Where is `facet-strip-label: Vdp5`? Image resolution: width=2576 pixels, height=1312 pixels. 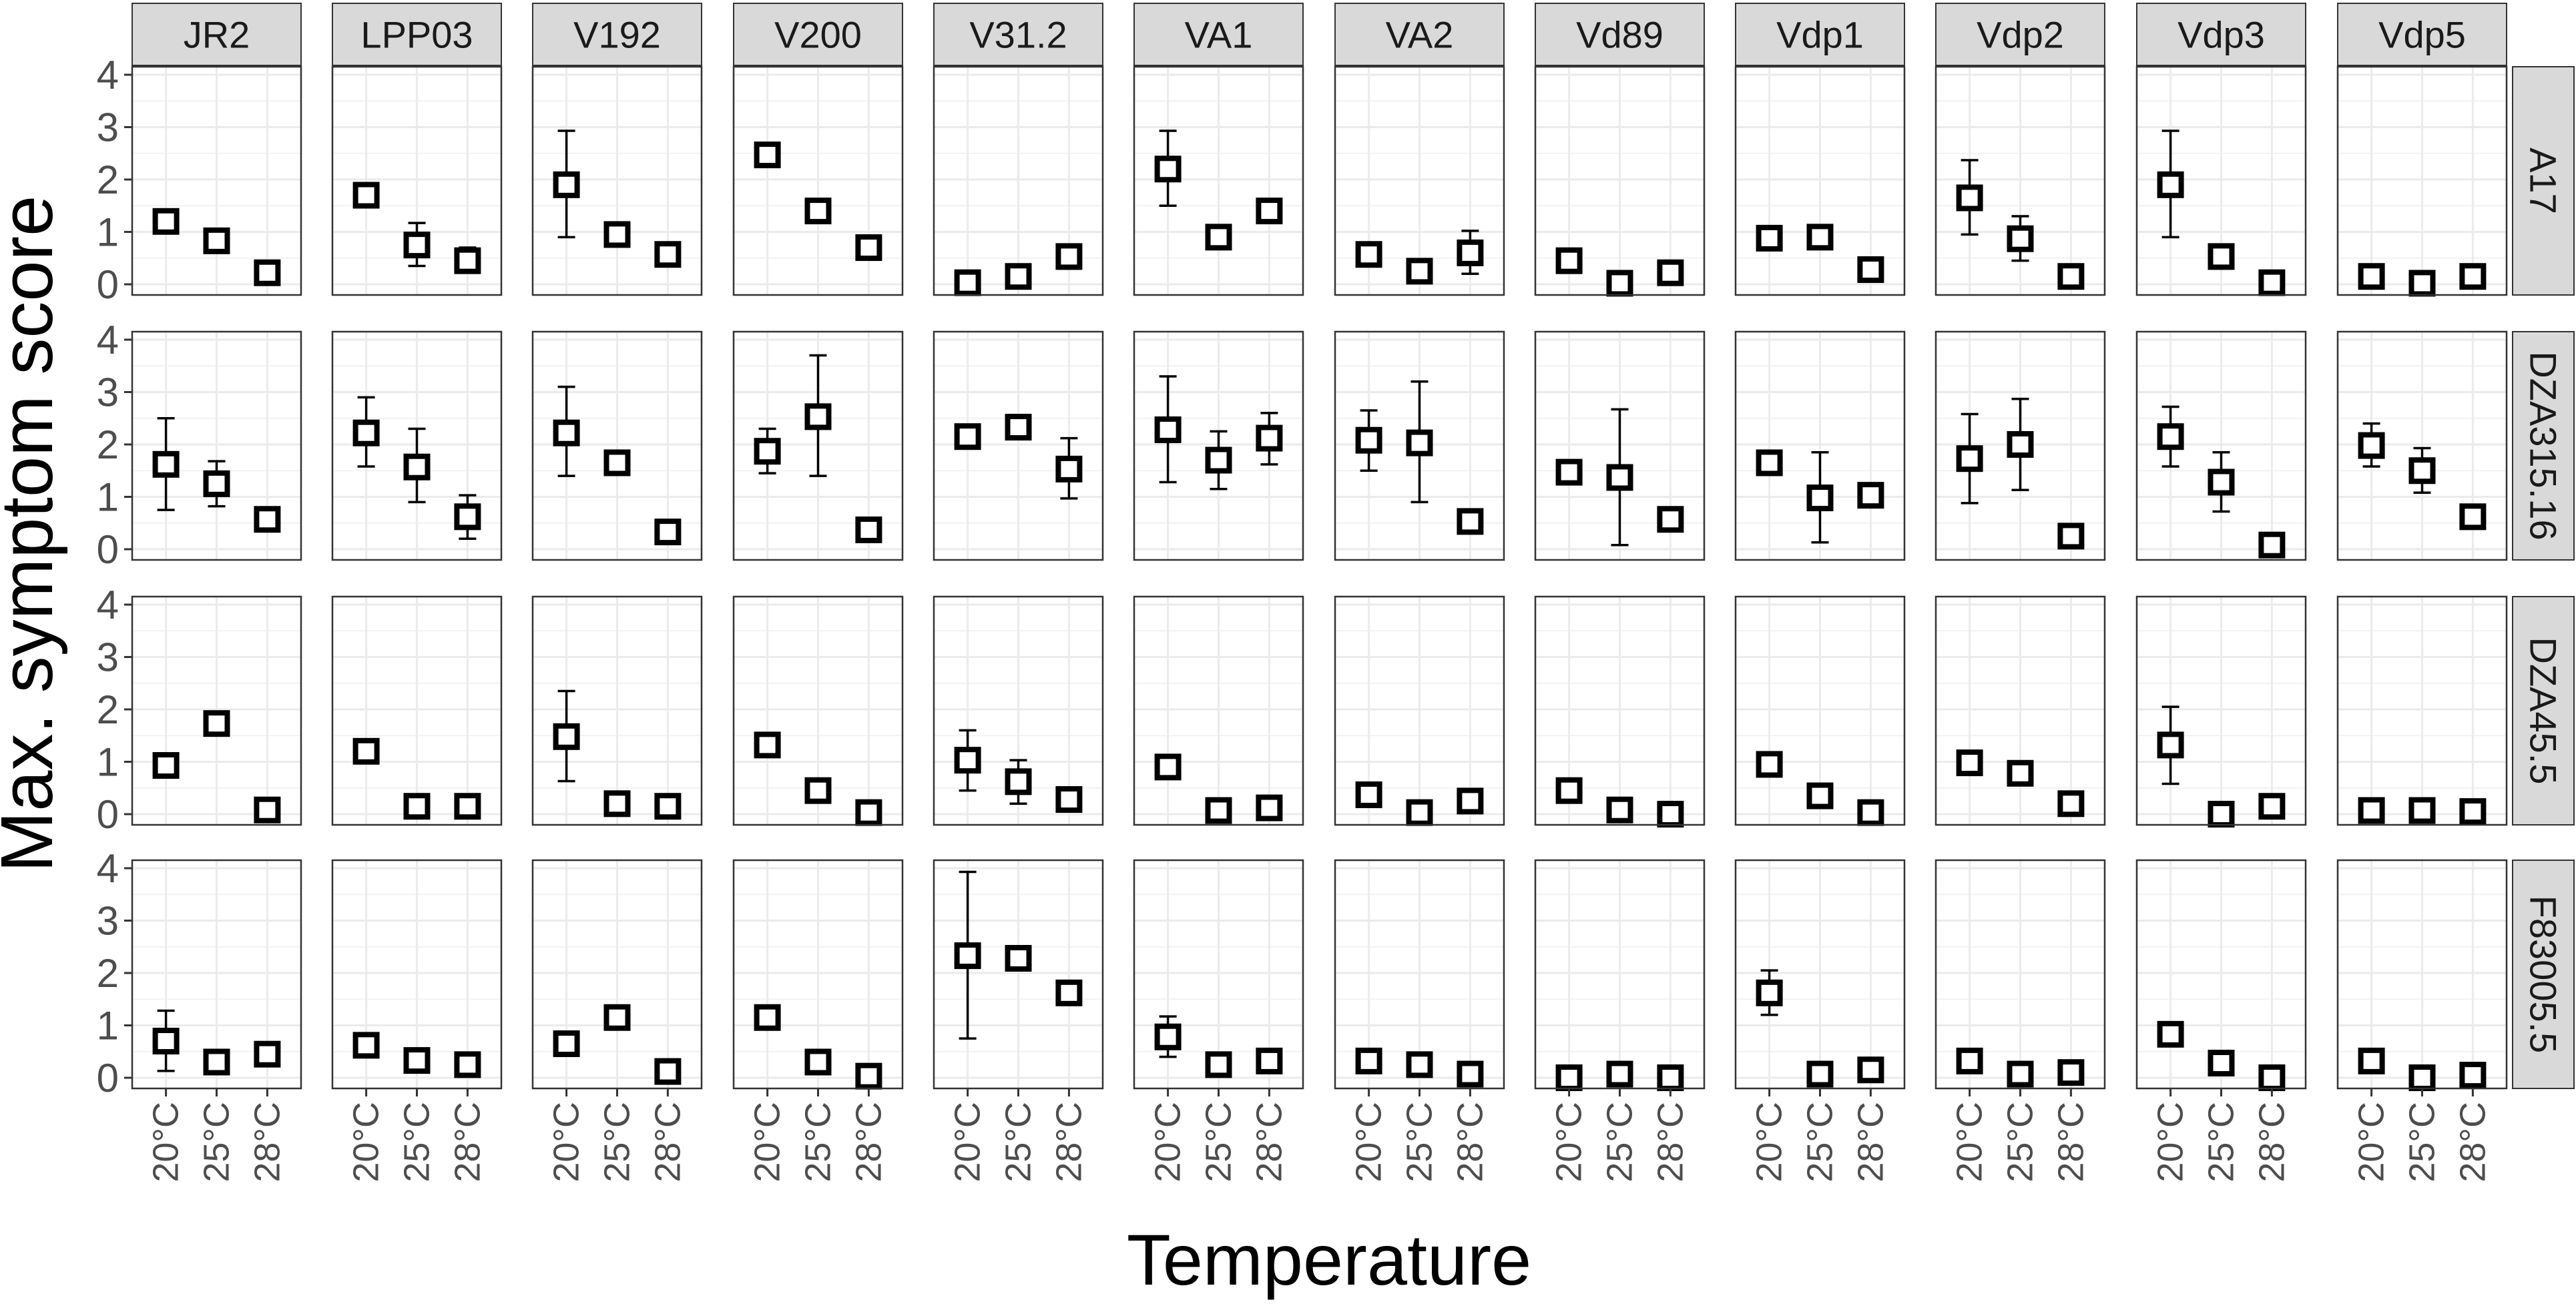 facet-strip-label: Vdp5 is located at coordinates (2422, 35).